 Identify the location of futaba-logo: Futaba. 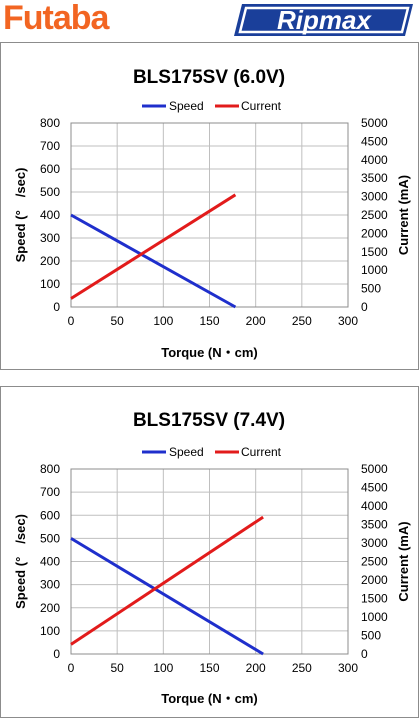
(56, 18).